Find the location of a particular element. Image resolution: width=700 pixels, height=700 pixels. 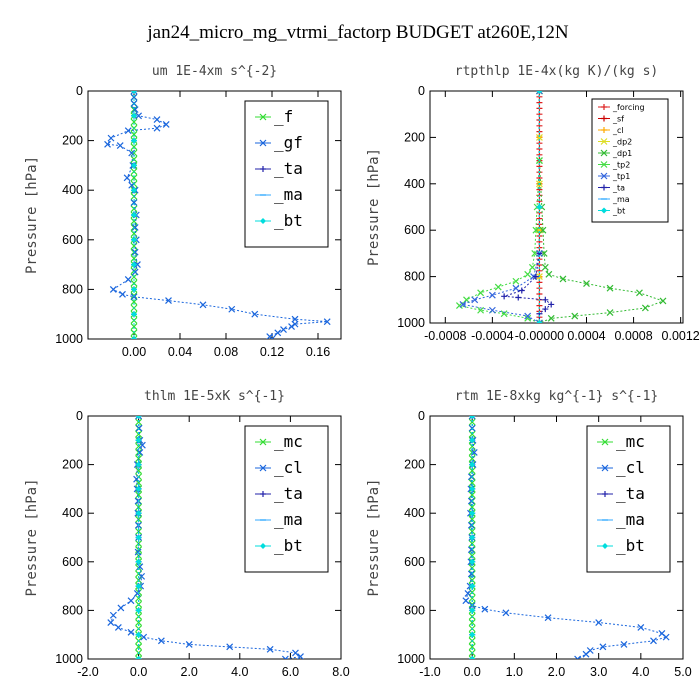

x-tick-label: 0.0 is located at coordinates (471, 672).